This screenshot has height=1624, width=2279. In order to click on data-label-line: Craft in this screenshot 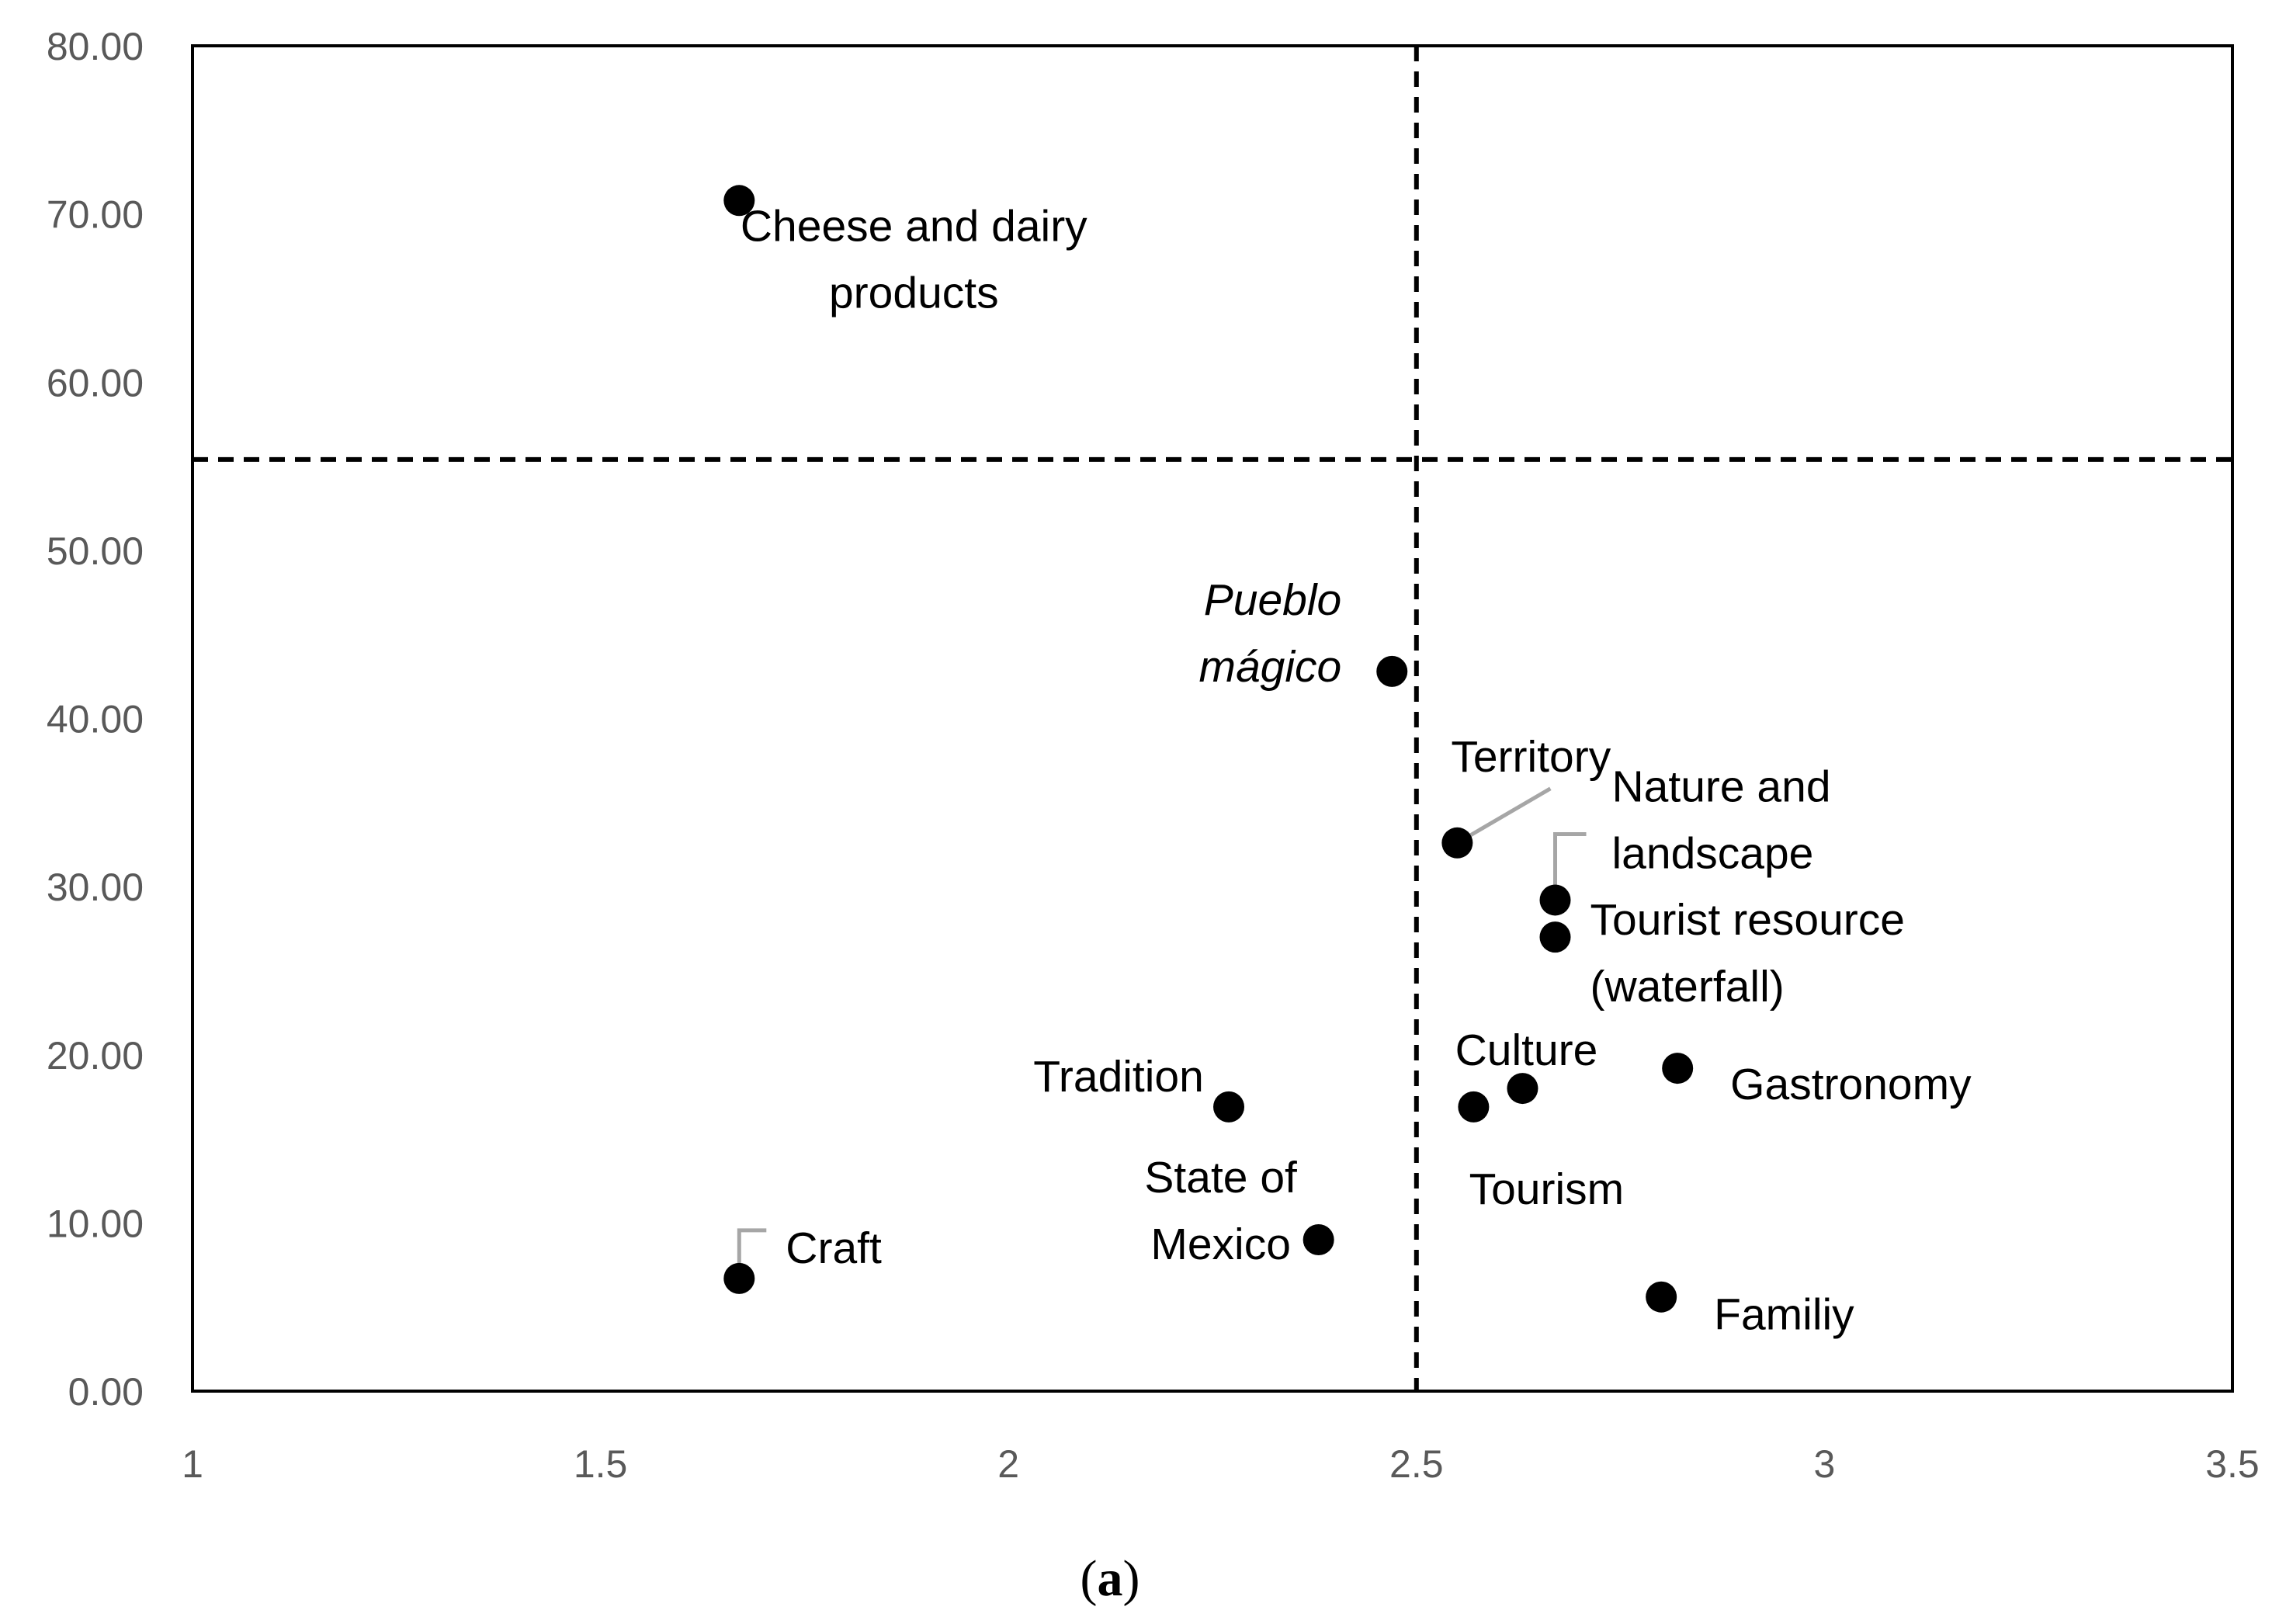, I will do `click(834, 1248)`.